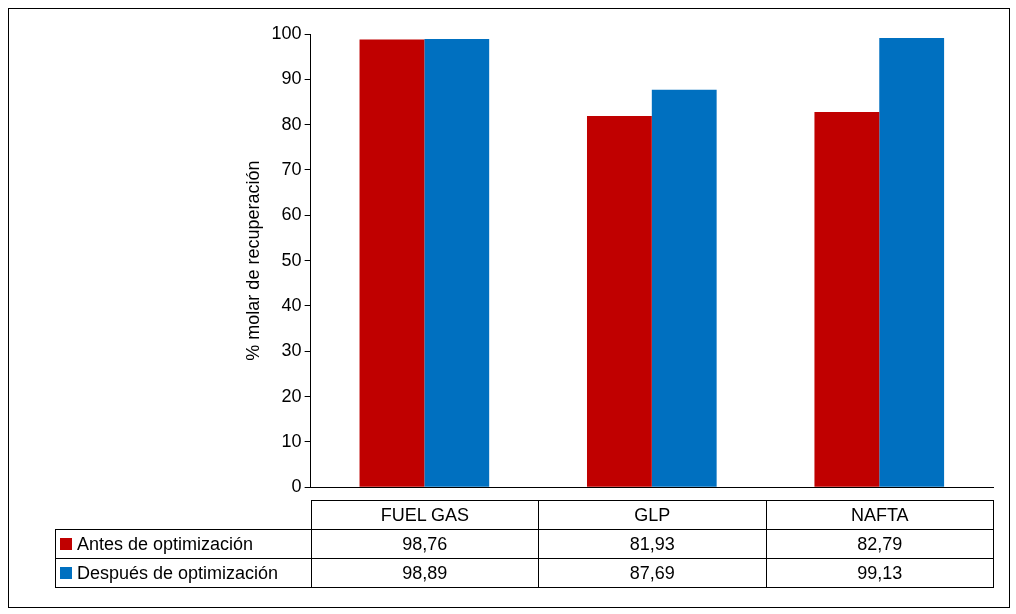 The image size is (1016, 614). What do you see at coordinates (880, 573) in the screenshot?
I see `data-label: 99,13` at bounding box center [880, 573].